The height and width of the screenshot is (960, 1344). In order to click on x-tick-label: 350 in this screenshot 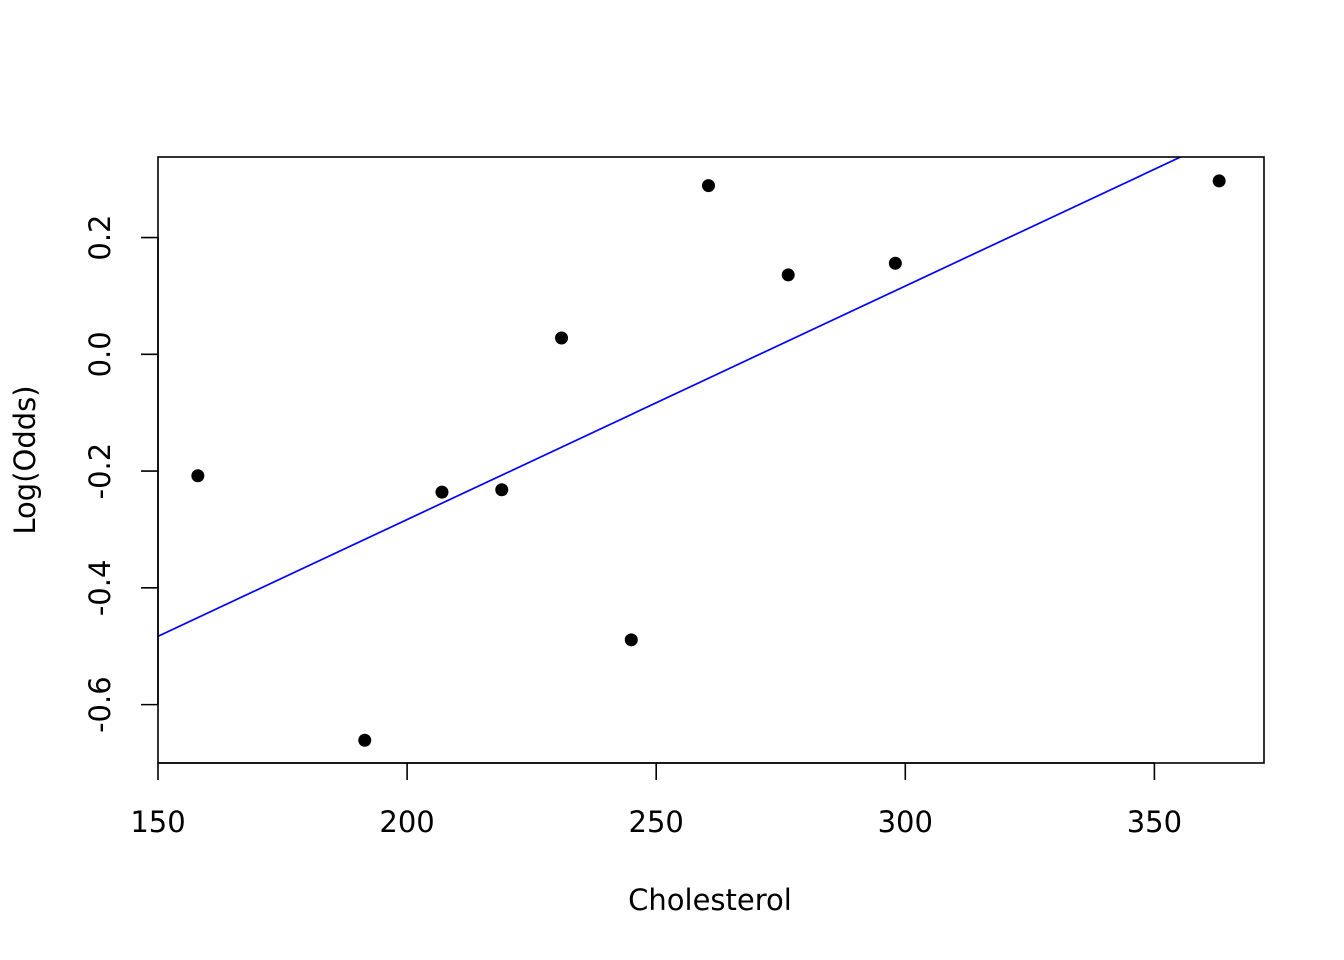, I will do `click(1154, 822)`.